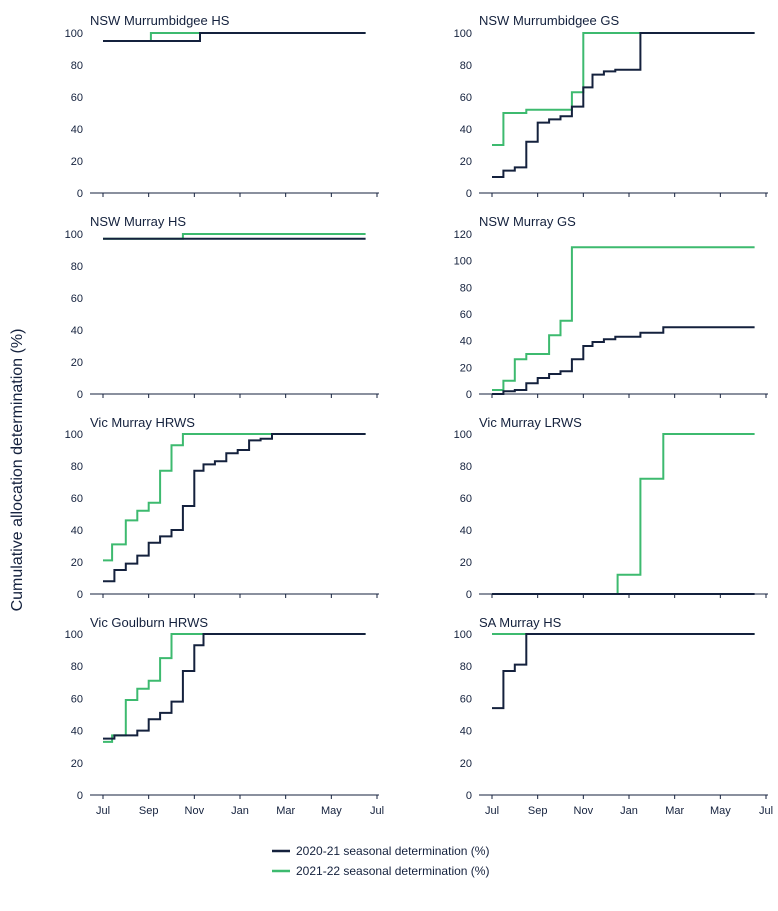 This screenshot has width=778, height=911. Describe the element at coordinates (584, 811) in the screenshot. I see `sa-murray-hs-x-tick-label: Nov` at that location.